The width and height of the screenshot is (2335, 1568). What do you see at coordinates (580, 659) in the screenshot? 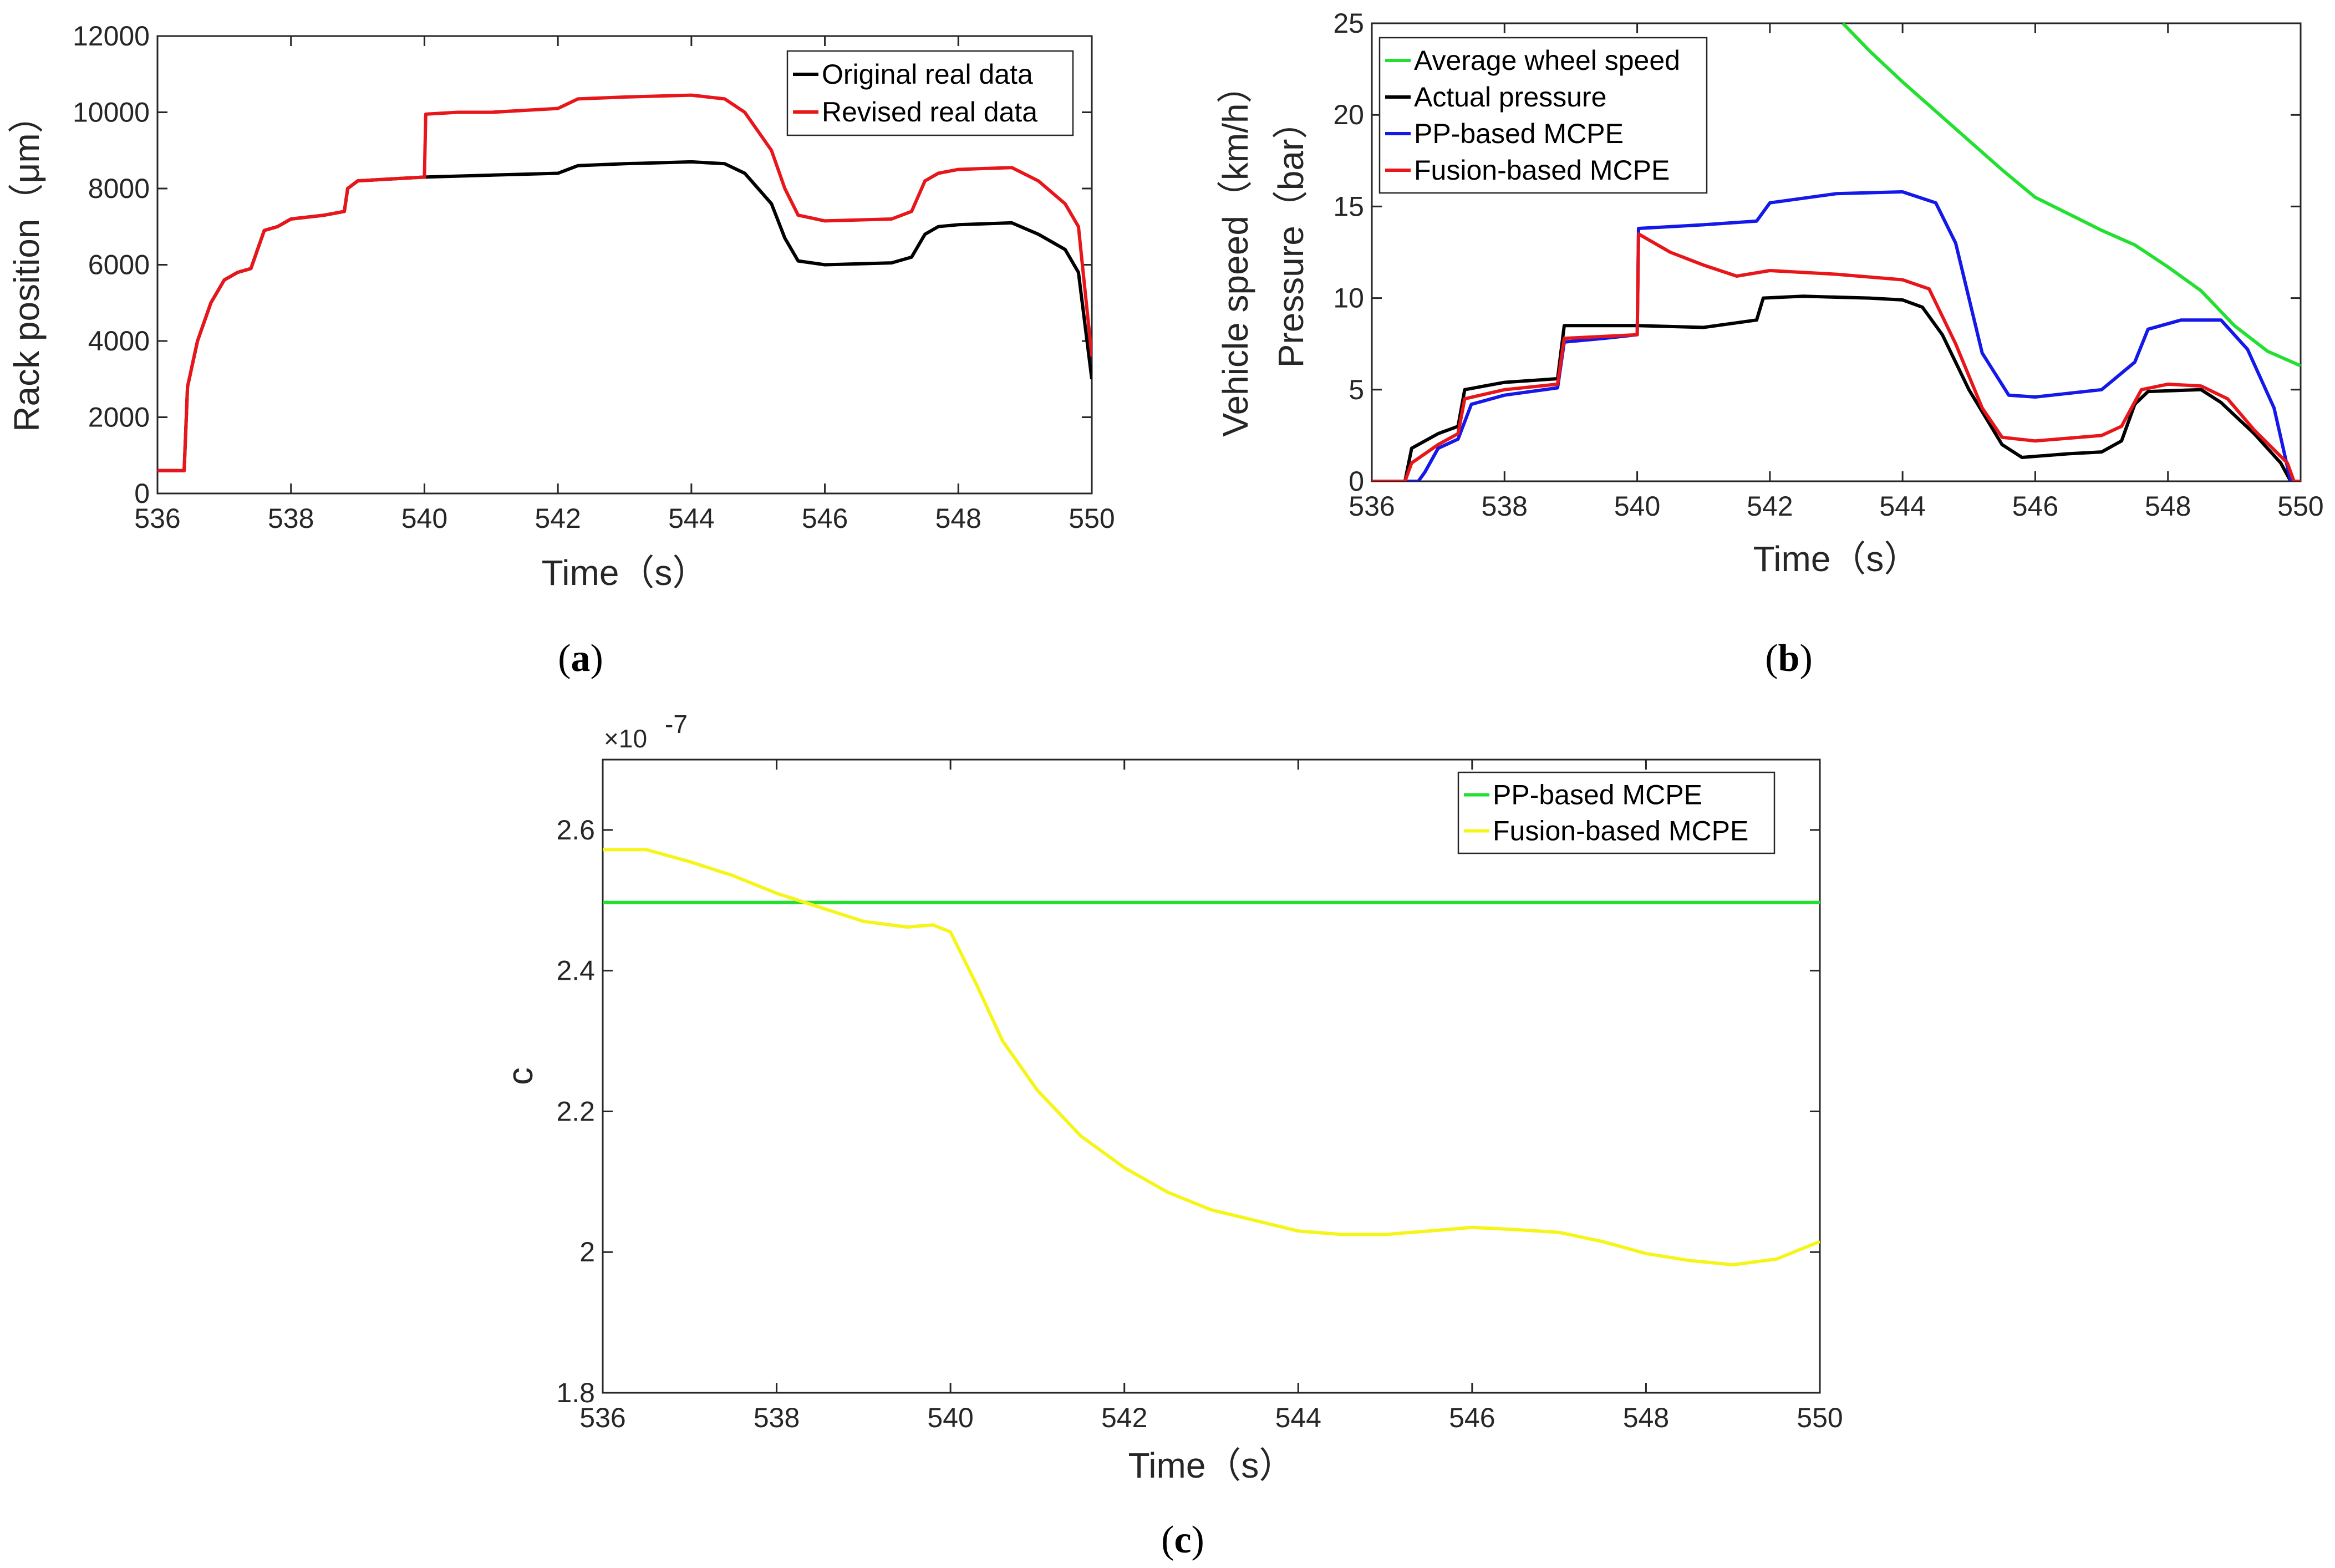
I see `subfigure-caption: (a)` at bounding box center [580, 659].